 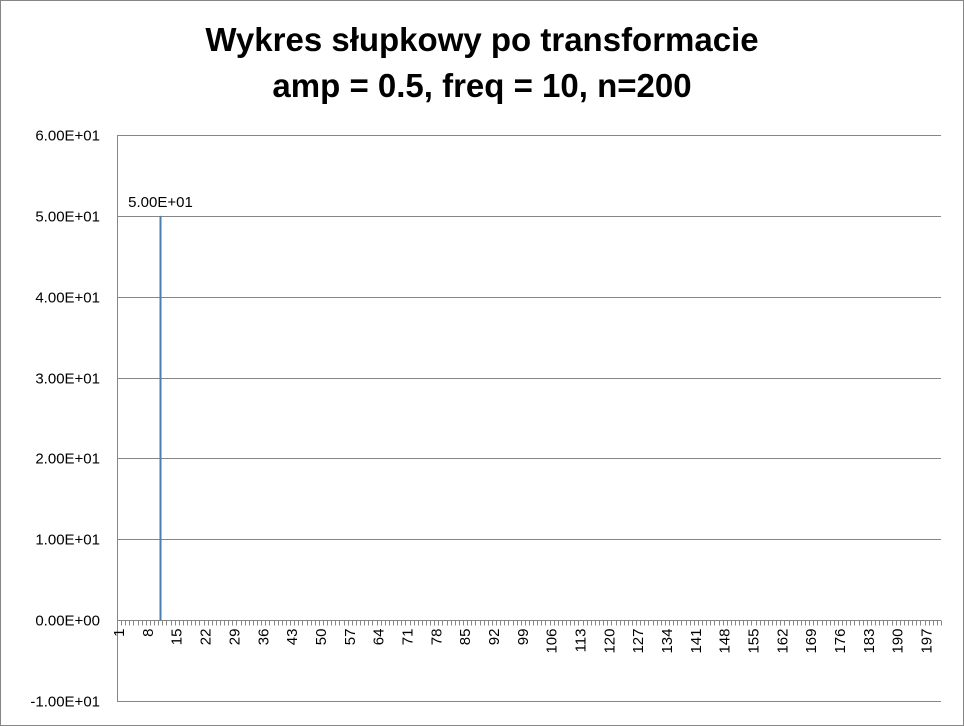 What do you see at coordinates (667, 641) in the screenshot?
I see `x-tick-label: 134` at bounding box center [667, 641].